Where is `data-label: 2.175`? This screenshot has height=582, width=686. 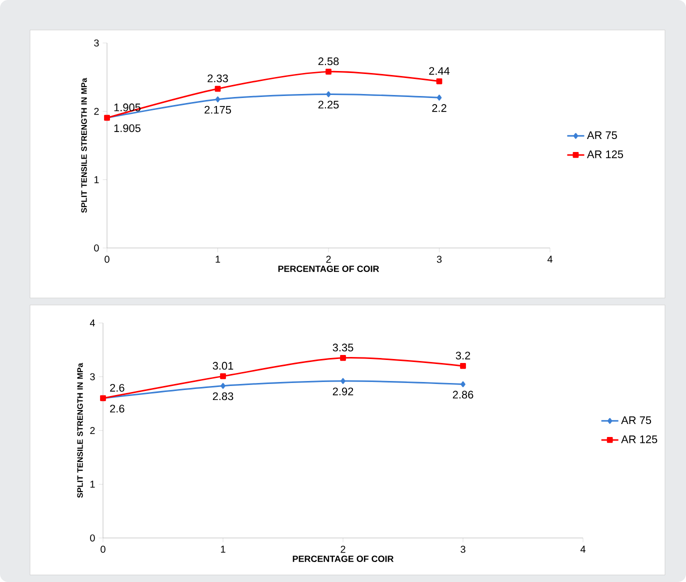 data-label: 2.175 is located at coordinates (217, 110).